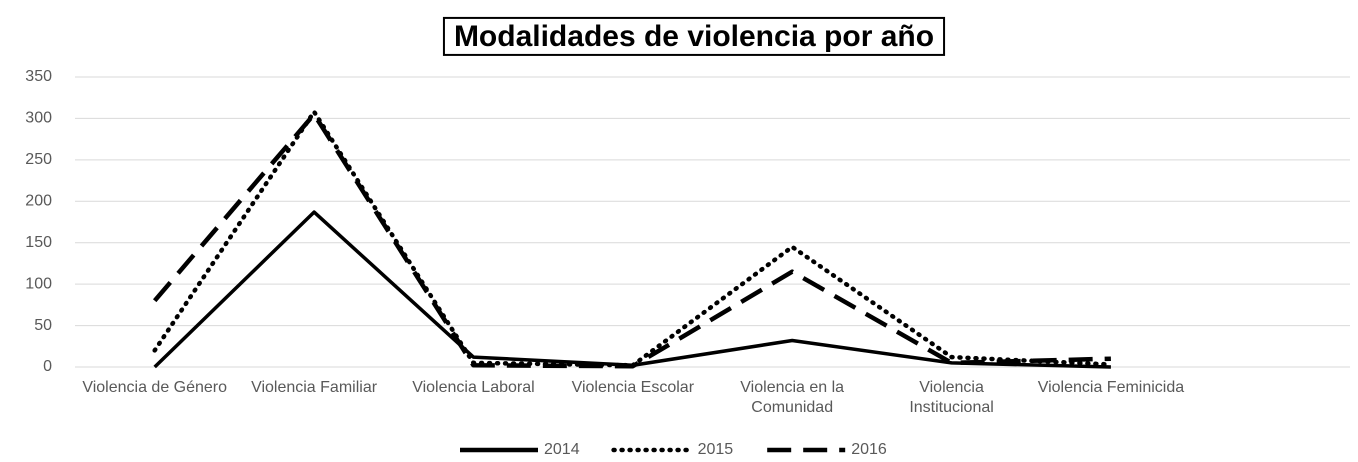 This screenshot has width=1358, height=462. I want to click on x-tick-label: Violencia Institucional, so click(951, 397).